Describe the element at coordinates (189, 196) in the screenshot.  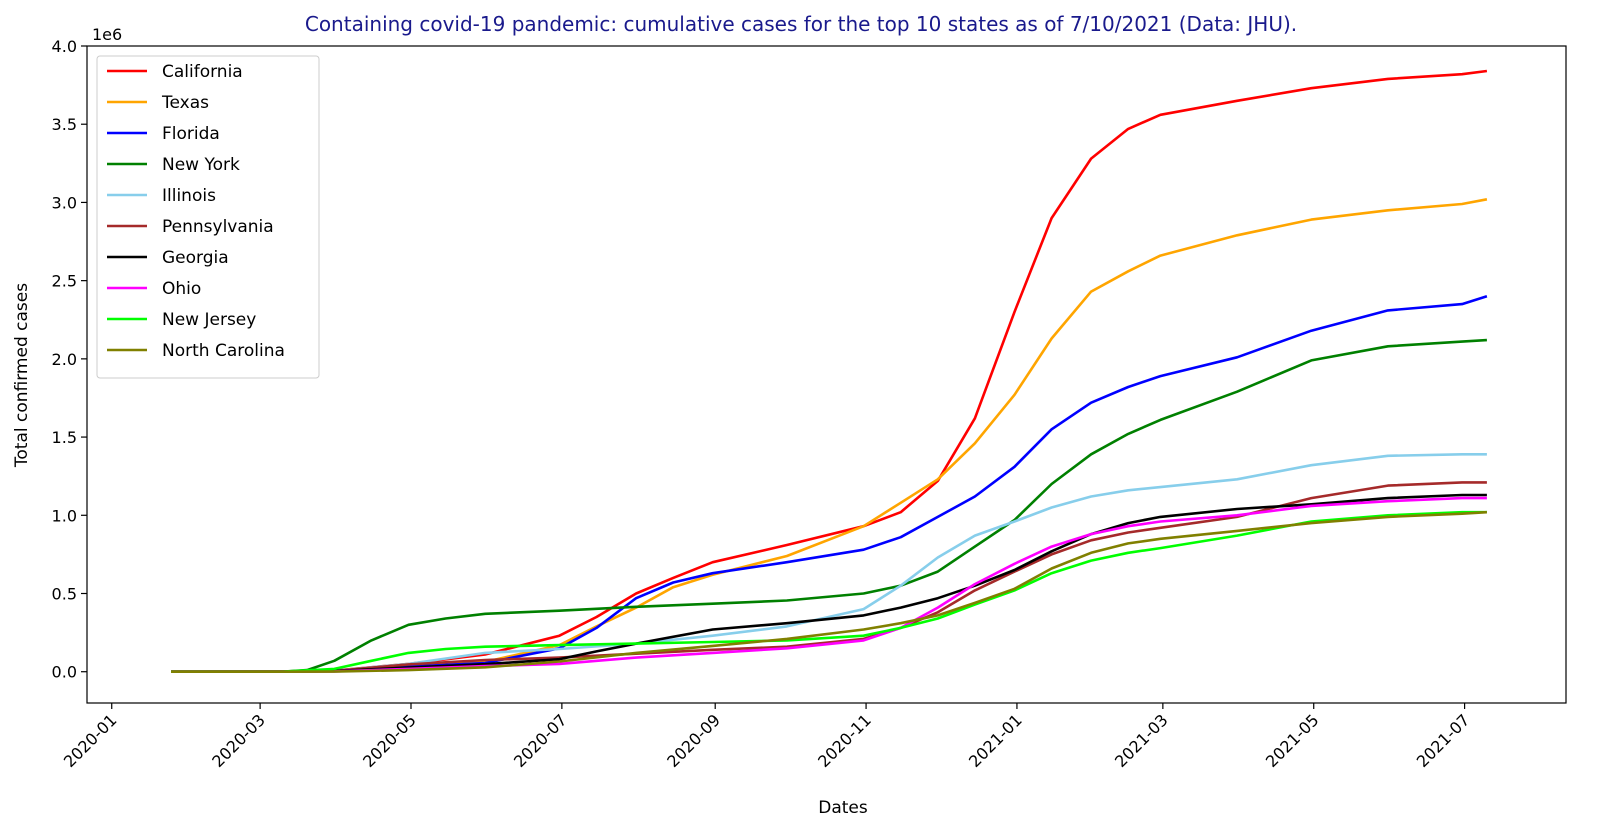
I see `legend-label: Illinois` at that location.